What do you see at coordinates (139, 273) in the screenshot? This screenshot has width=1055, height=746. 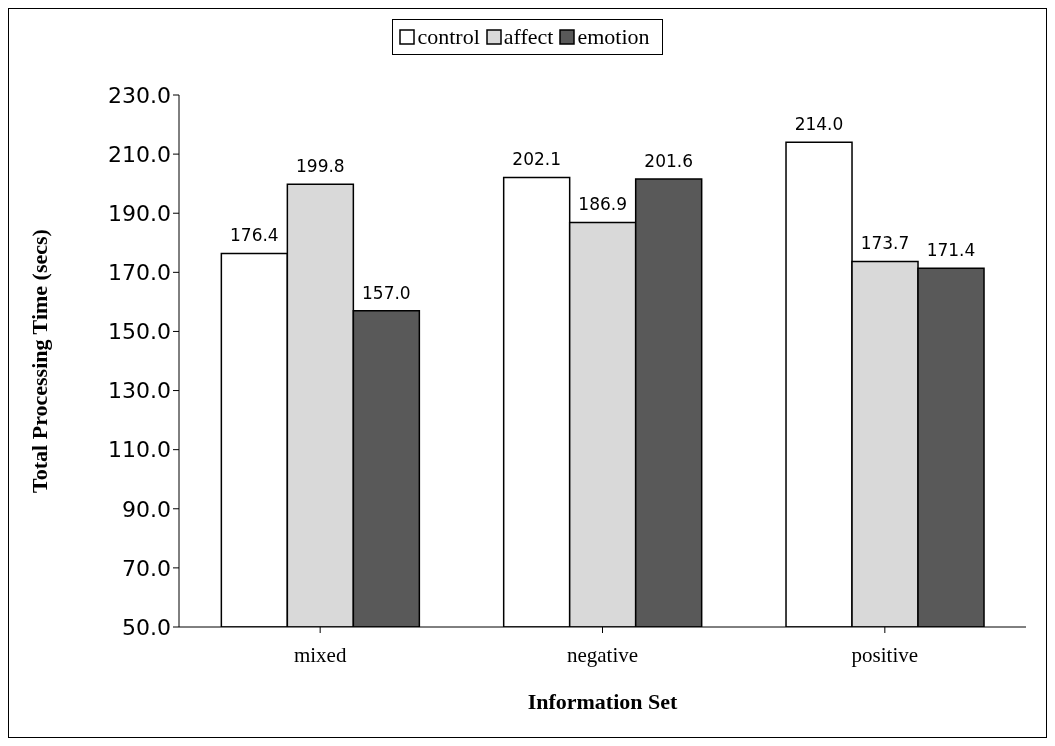 I see `y-tick-label: 170.0` at bounding box center [139, 273].